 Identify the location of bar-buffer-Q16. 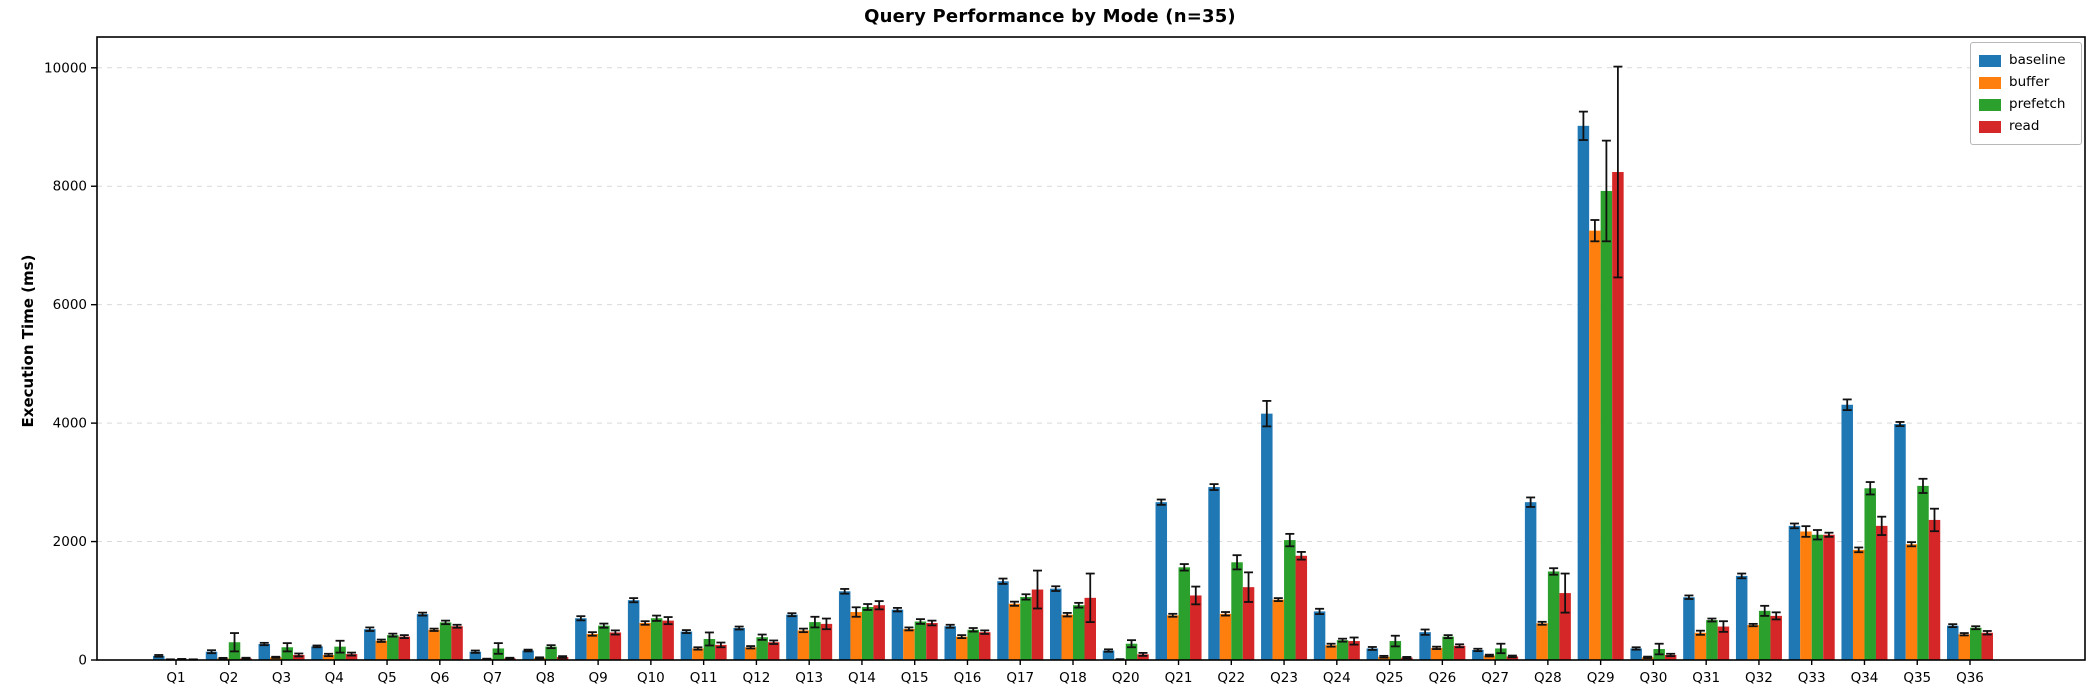
(961, 648).